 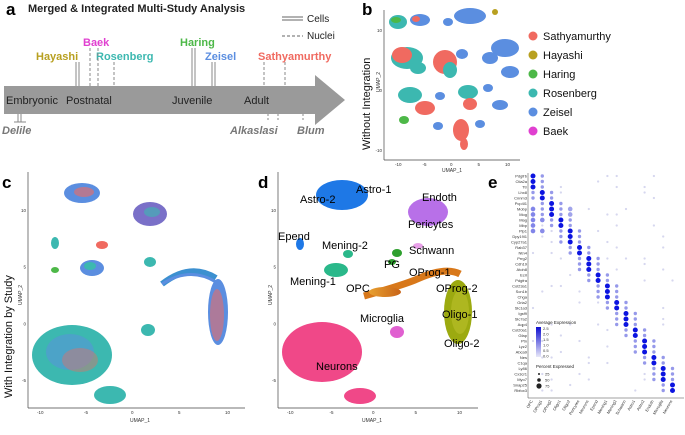 What do you see at coordinates (546, 334) in the screenshot?
I see `avg-tick-label: 2.0` at bounding box center [546, 334].